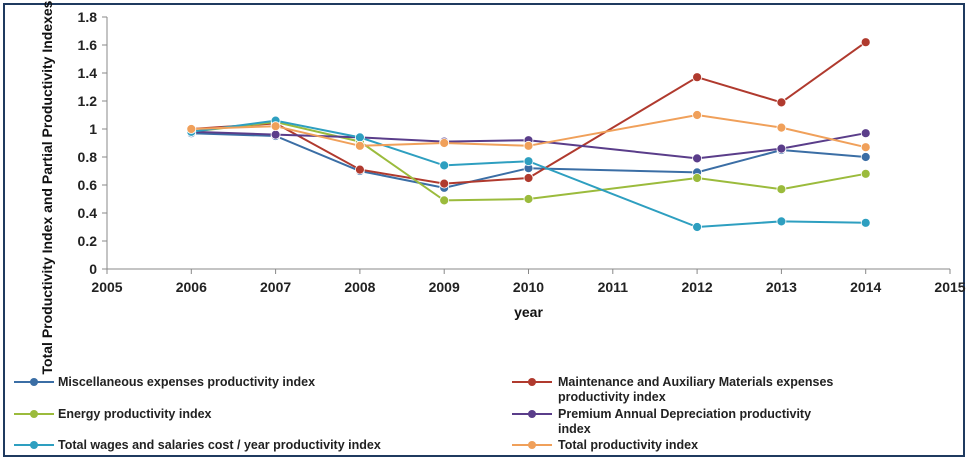 This screenshot has width=970, height=461. I want to click on x-tick-label: 2009, so click(444, 287).